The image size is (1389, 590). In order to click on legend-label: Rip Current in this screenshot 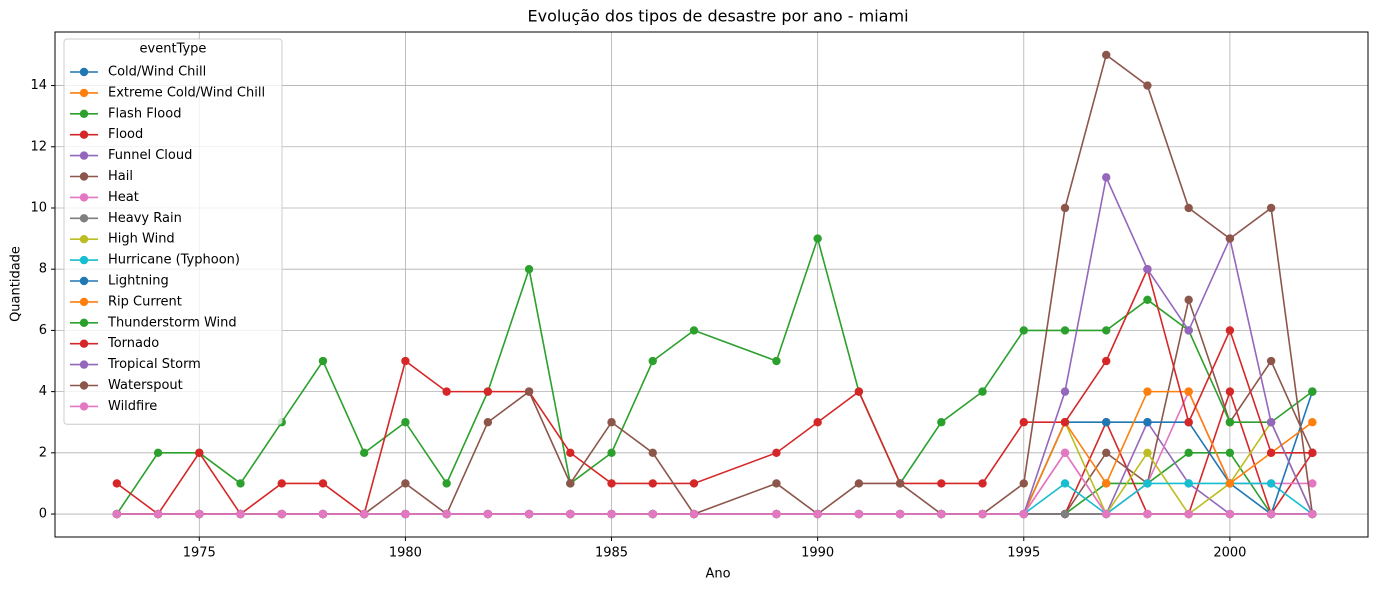, I will do `click(145, 301)`.